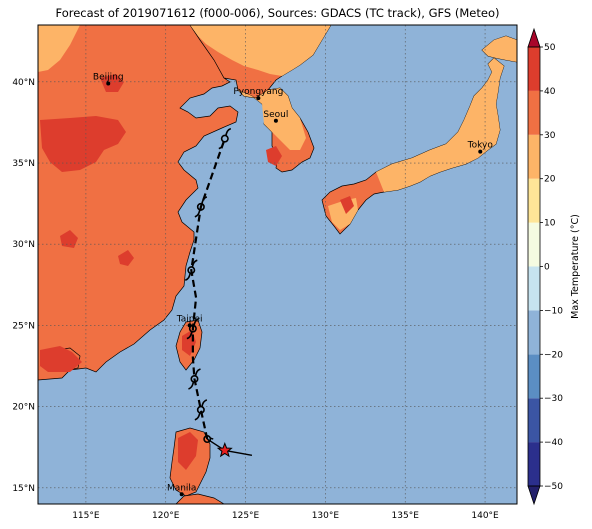 The height and width of the screenshot is (529, 592). Describe the element at coordinates (550, 48) in the screenshot. I see `colorbar-tick-label: 50` at that location.